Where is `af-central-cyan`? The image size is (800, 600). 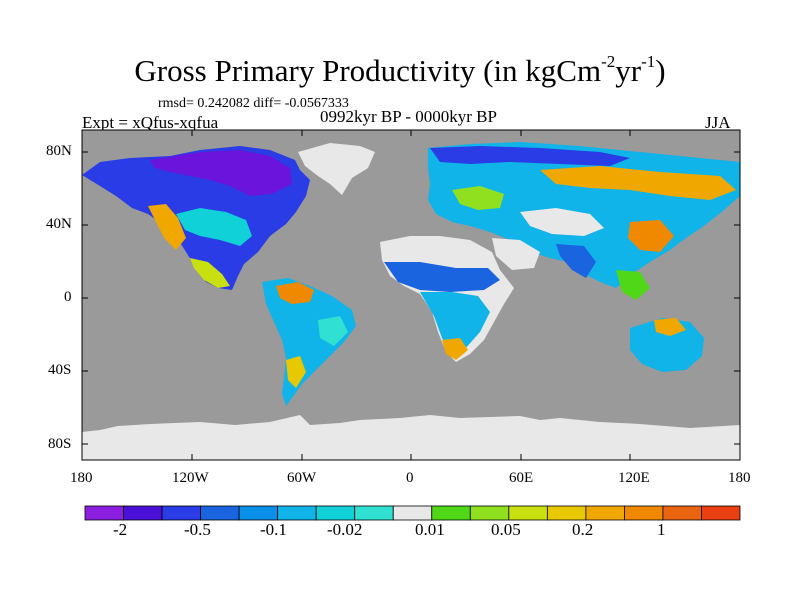
af-central-cyan is located at coordinates (455, 324).